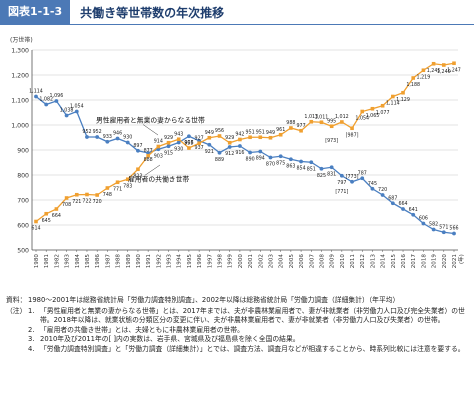 The height and width of the screenshot is (402, 474). What do you see at coordinates (127, 186) in the screenshot?
I see `series-1-label-1989: 783` at bounding box center [127, 186].